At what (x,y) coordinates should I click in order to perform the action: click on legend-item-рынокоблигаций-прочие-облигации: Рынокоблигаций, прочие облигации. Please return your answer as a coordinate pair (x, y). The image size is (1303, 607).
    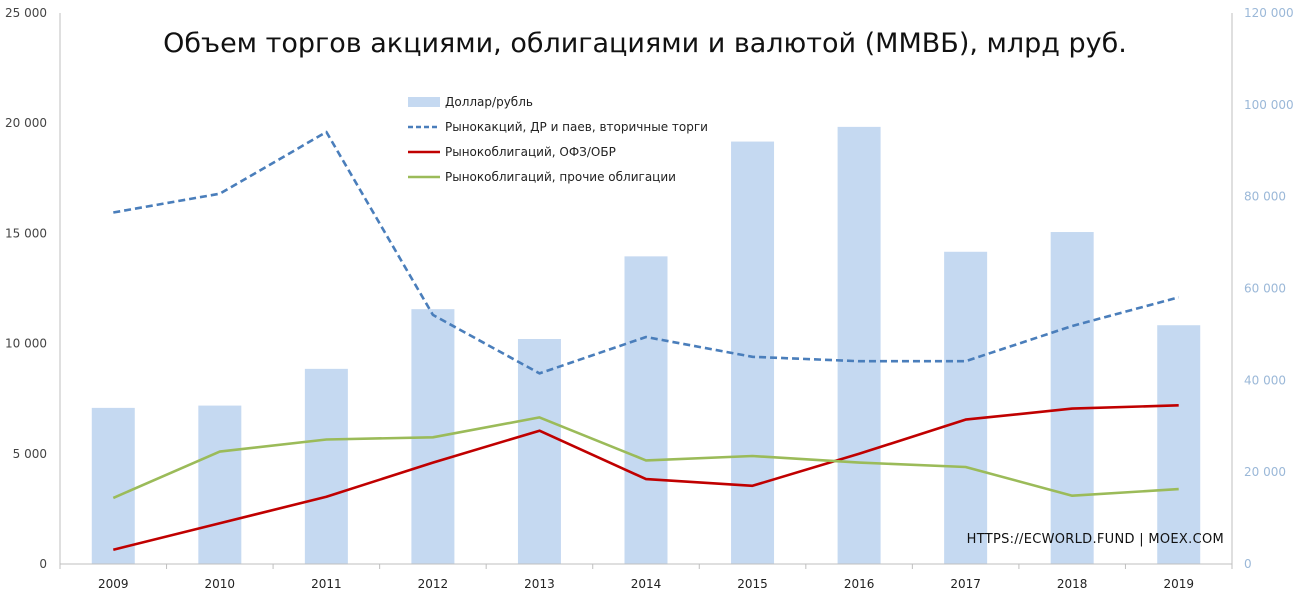
    Looking at the image, I should click on (542, 177).